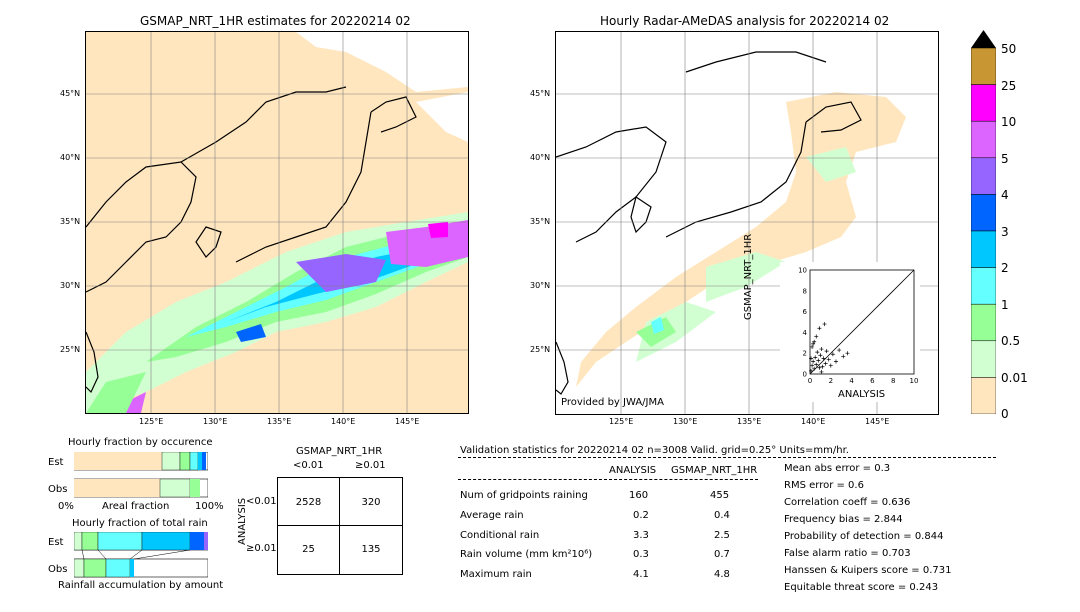 The width and height of the screenshot is (1080, 612). Describe the element at coordinates (633, 470) in the screenshot. I see `validation-col-analysis: ANALYSIS` at that location.